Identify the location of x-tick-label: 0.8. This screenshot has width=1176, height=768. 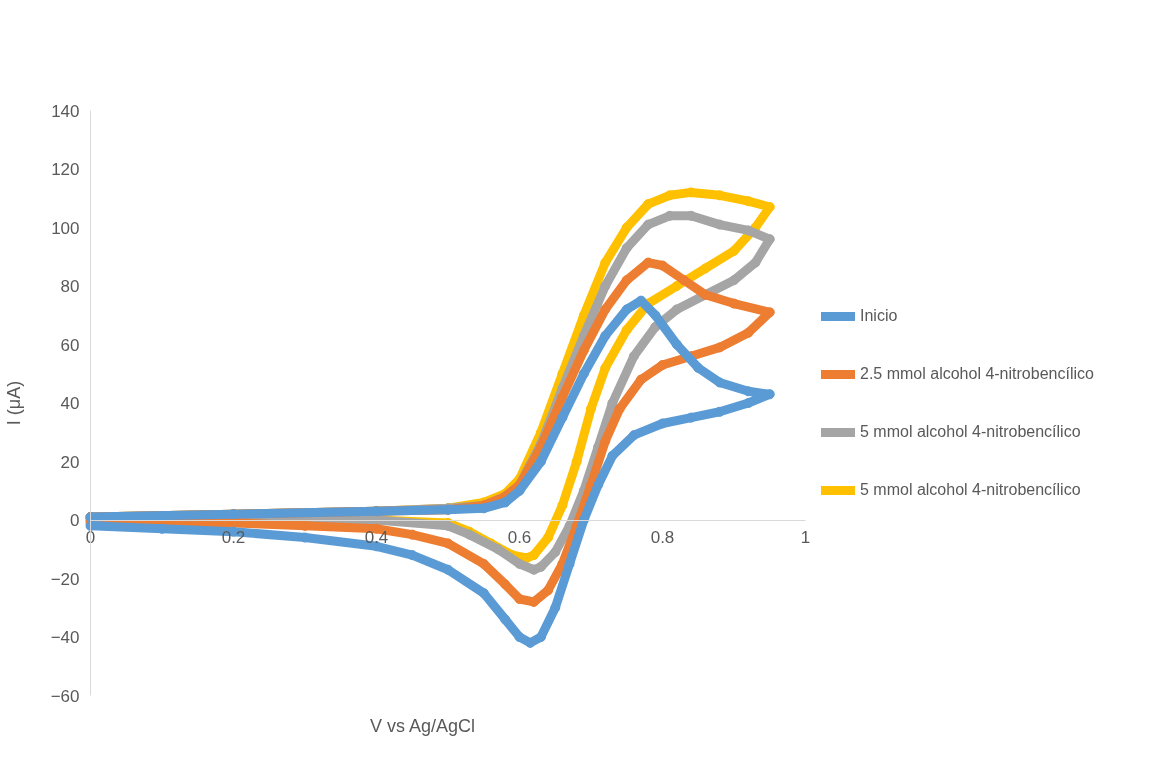
(662, 537).